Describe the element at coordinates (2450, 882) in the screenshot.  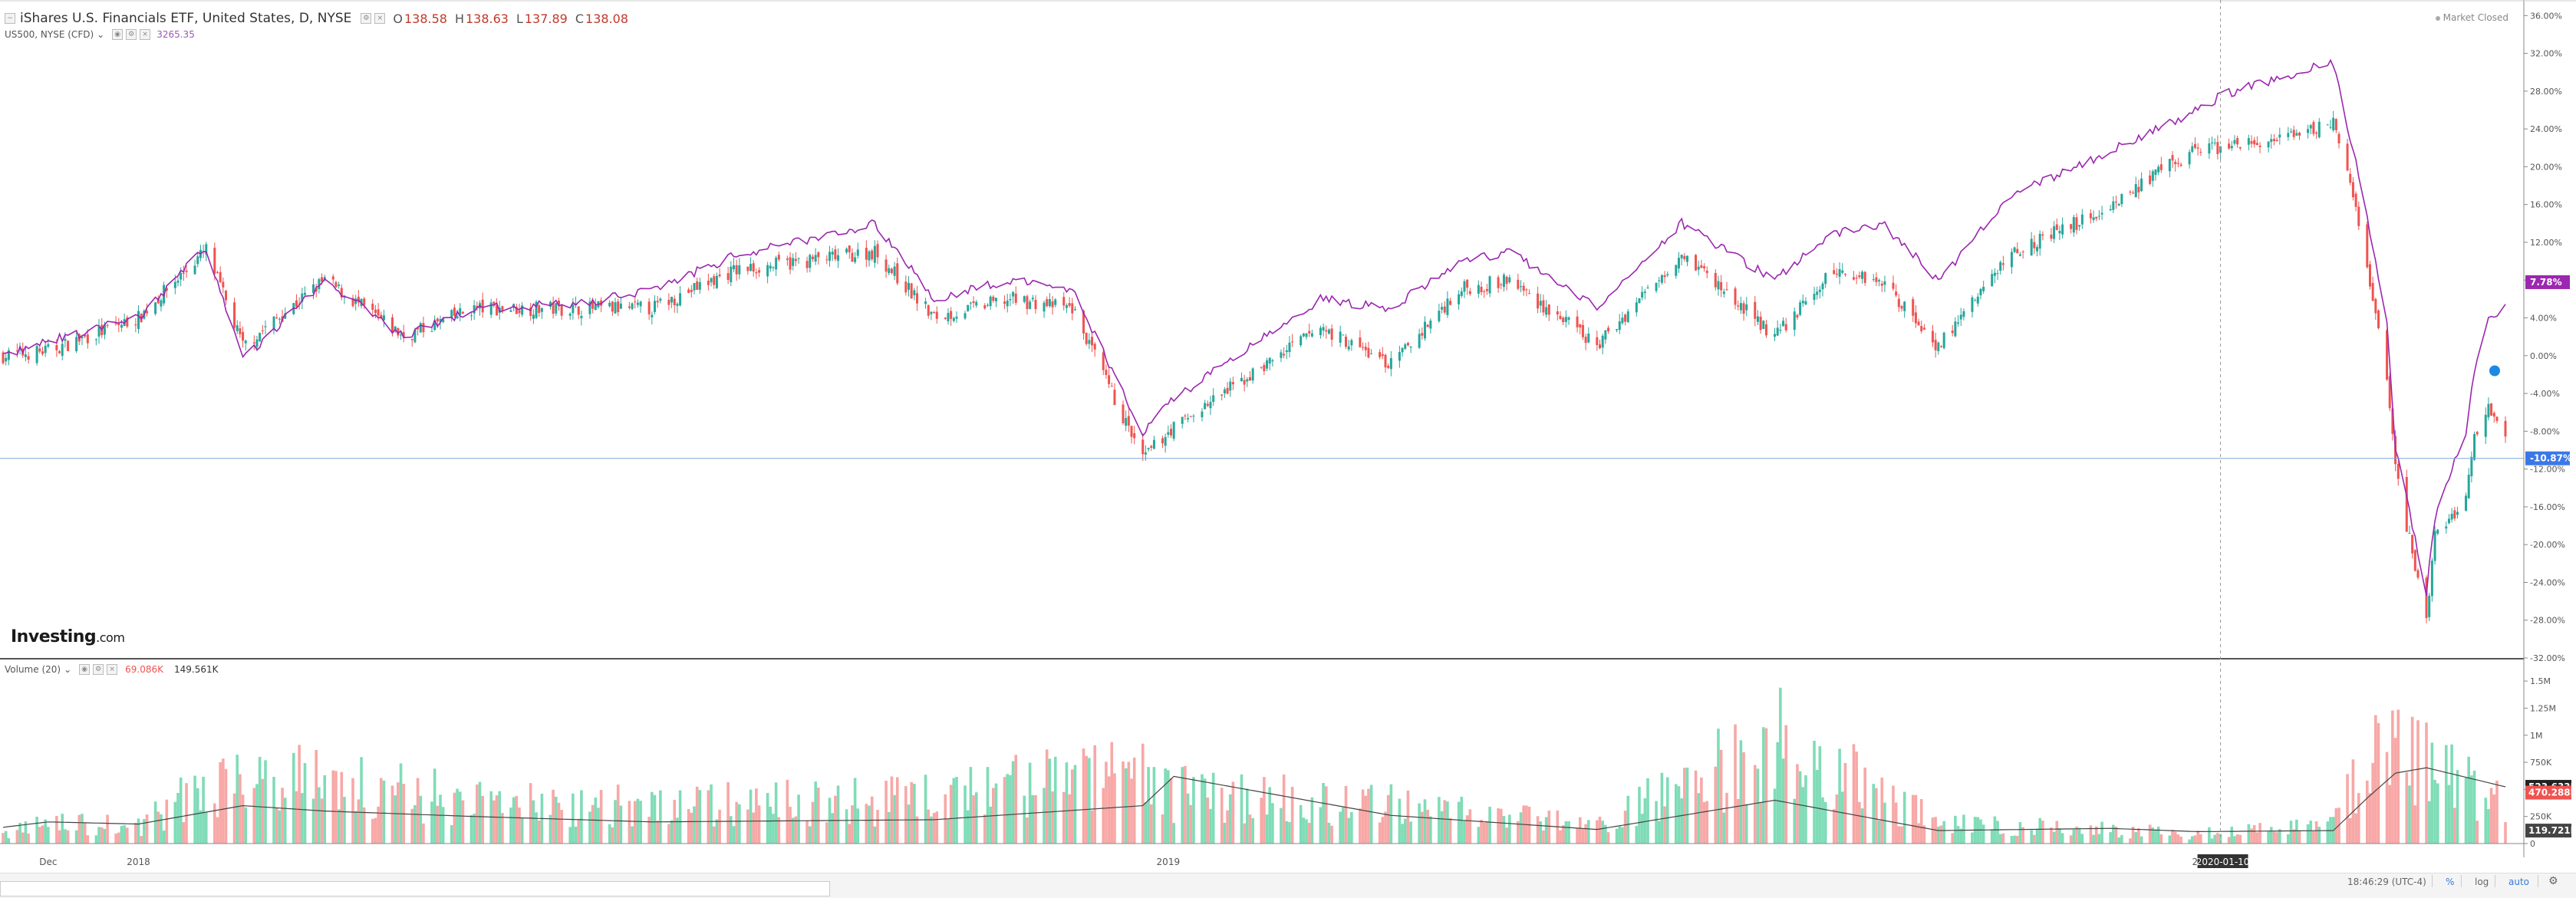
I see `percent-scale-button: %` at that location.